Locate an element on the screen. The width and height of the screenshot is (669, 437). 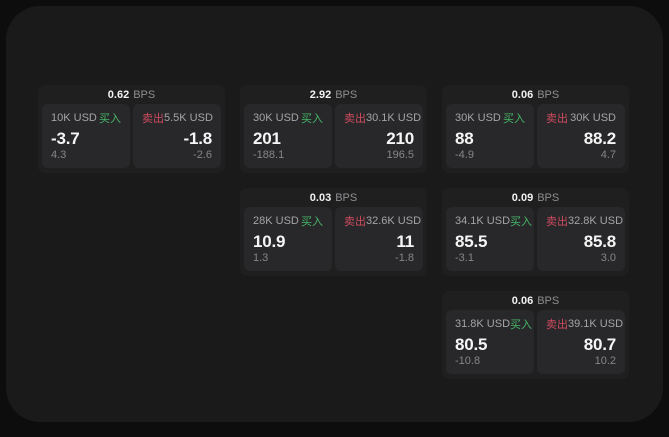
sell-tile-top: 卖出 5.5K USD is located at coordinates (177, 118).